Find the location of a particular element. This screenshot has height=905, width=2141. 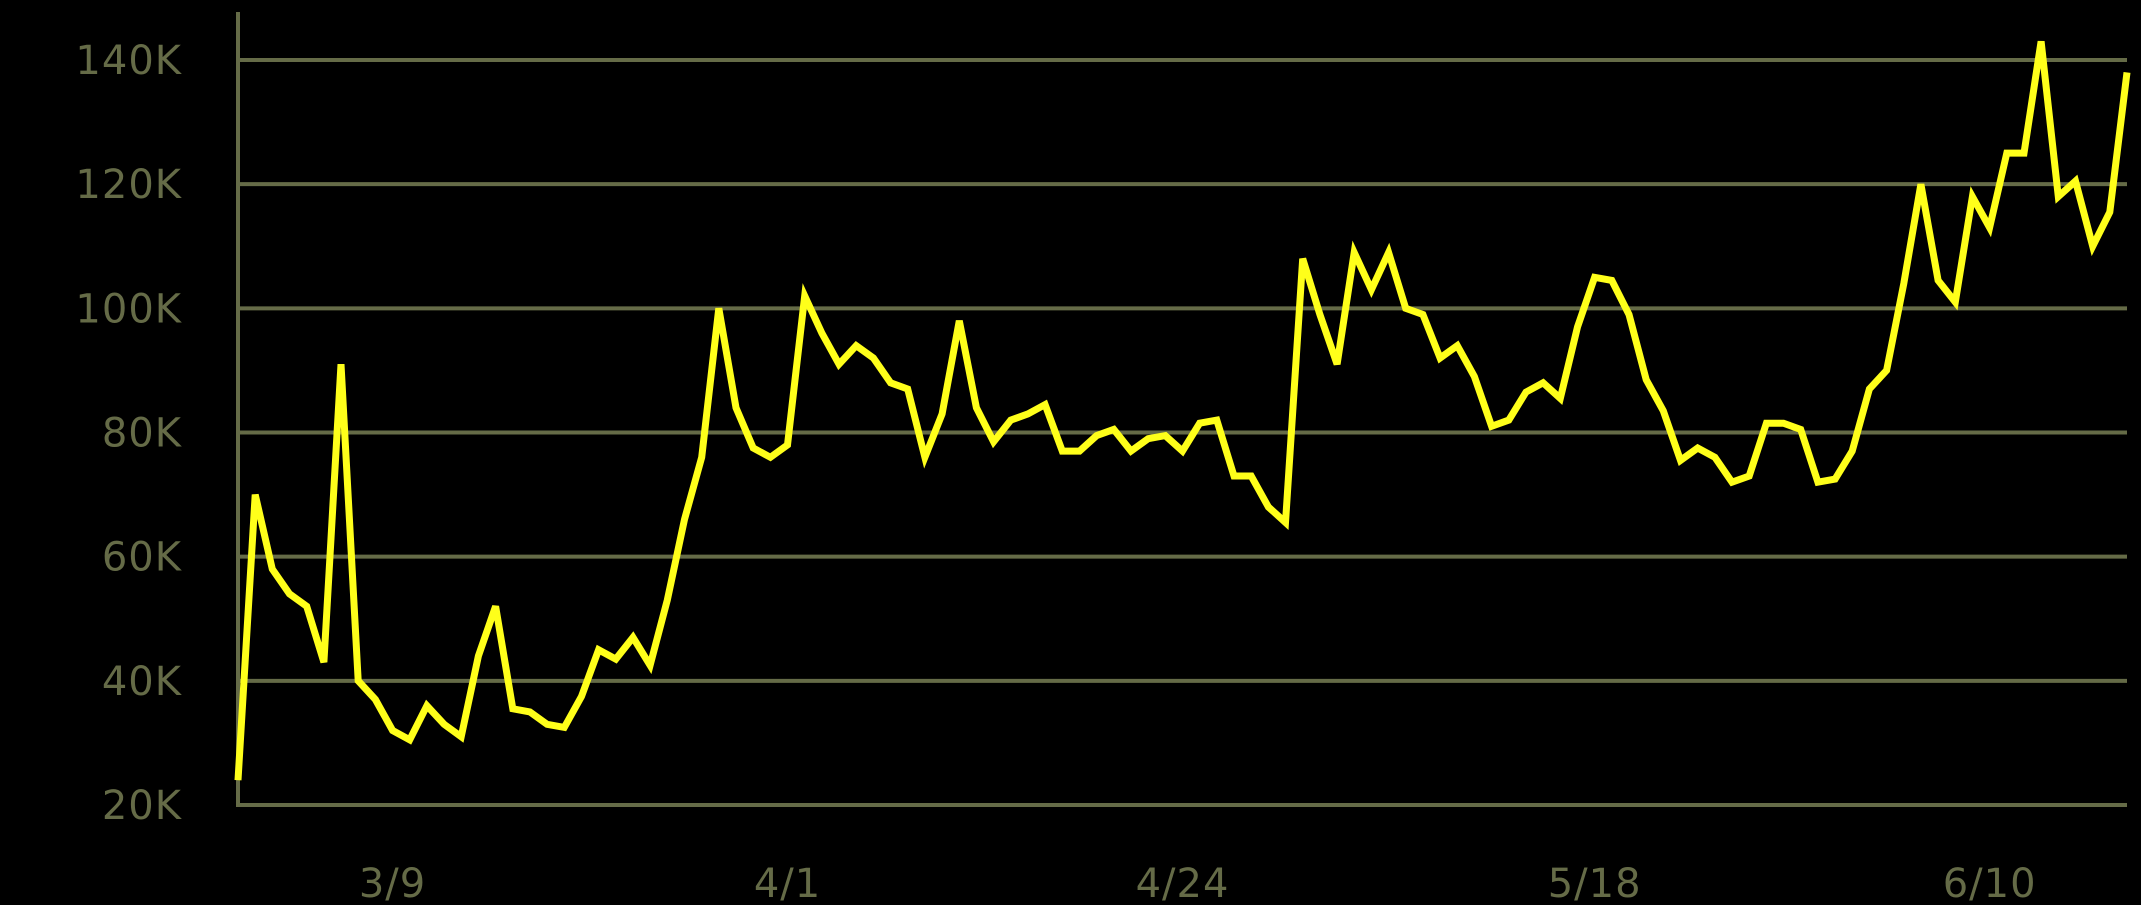

y-tick-label: 100K is located at coordinates (128, 309).